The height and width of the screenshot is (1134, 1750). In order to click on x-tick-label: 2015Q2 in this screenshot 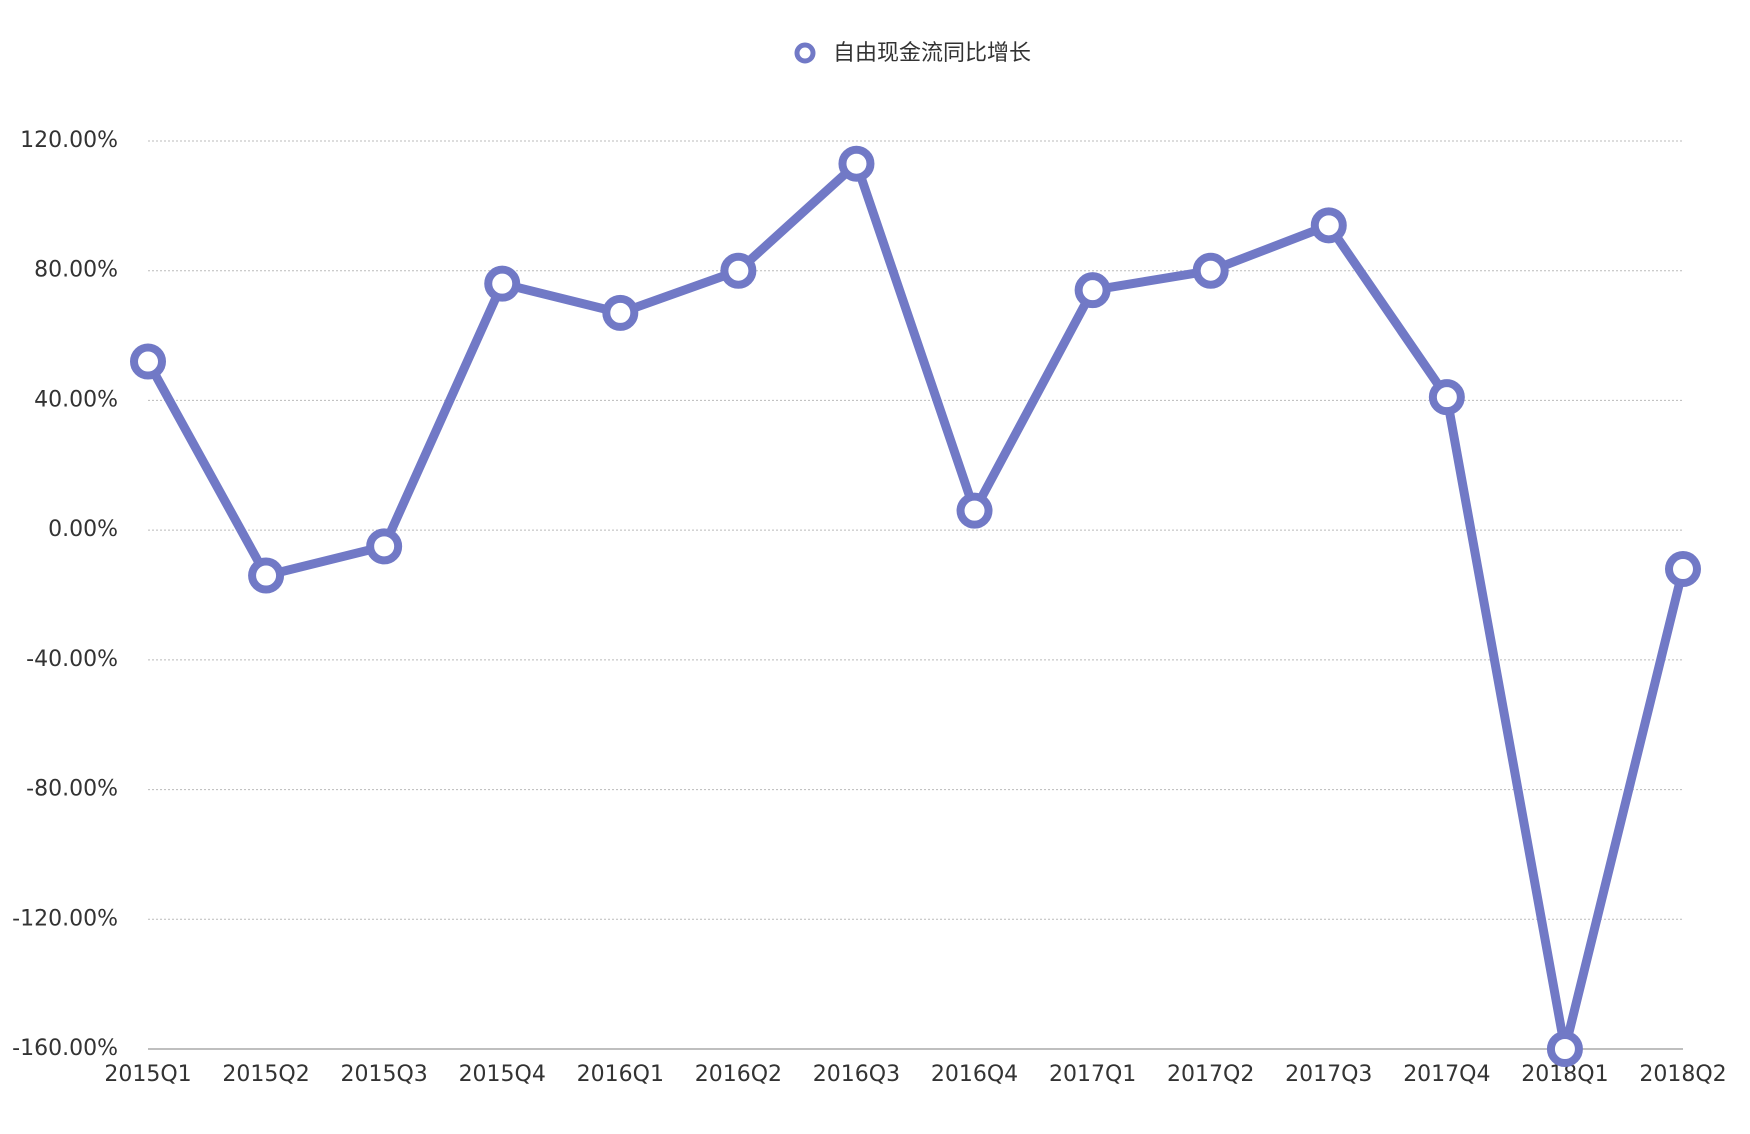, I will do `click(265, 1074)`.